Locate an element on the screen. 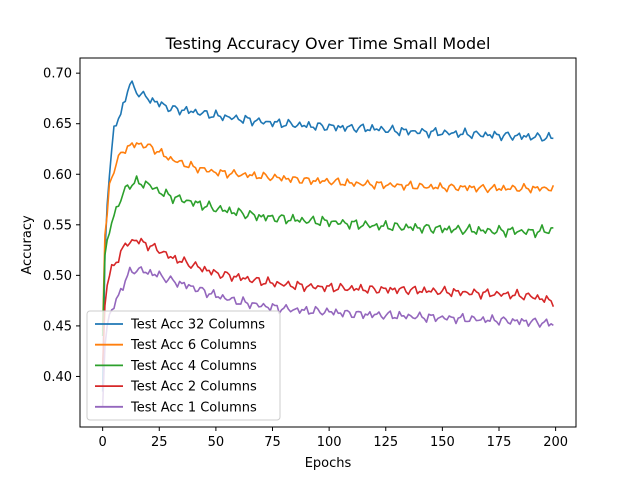 This screenshot has width=640, height=480. x-tick-label: 0 is located at coordinates (103, 442).